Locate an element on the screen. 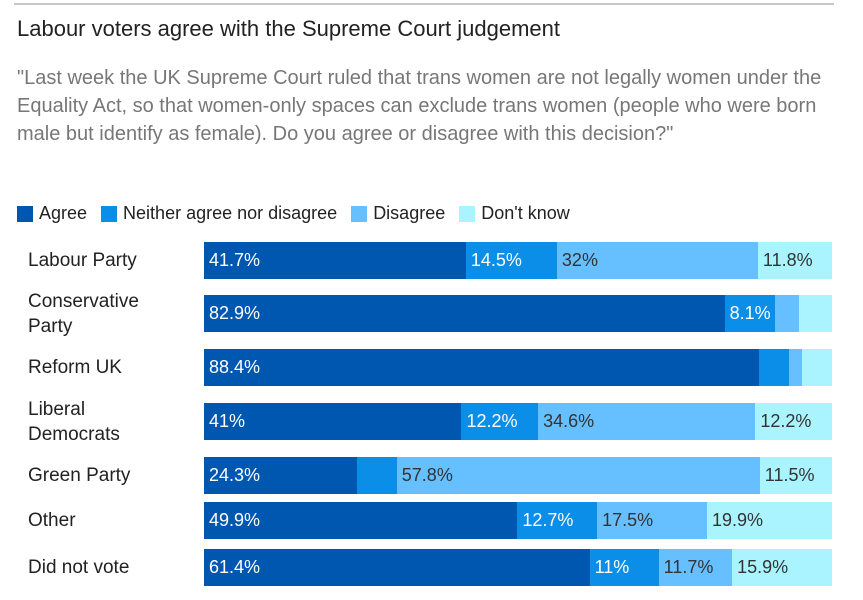 The image size is (863, 600). data-label: 11.7% is located at coordinates (688, 567).